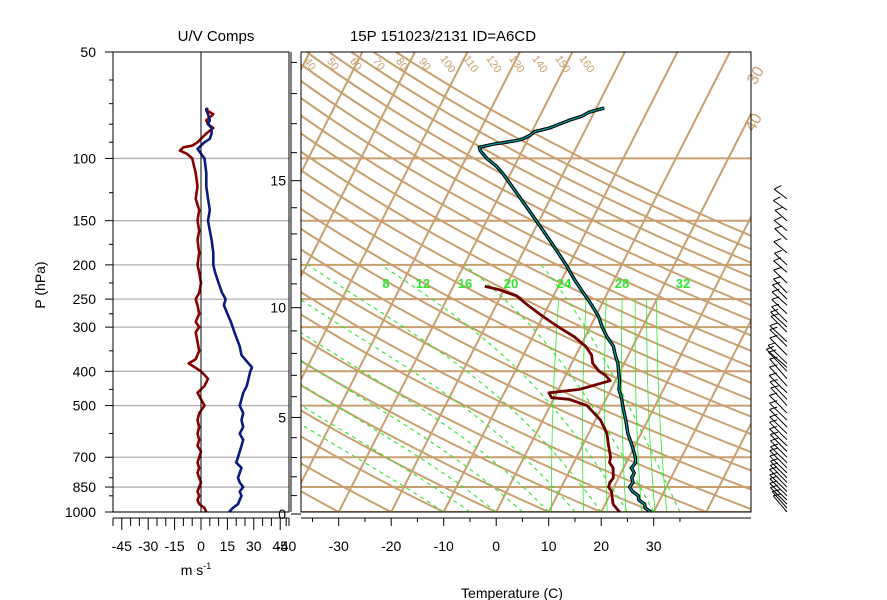  What do you see at coordinates (471, 64) in the screenshot?
I see `dry-adiabat-label: 110` at bounding box center [471, 64].